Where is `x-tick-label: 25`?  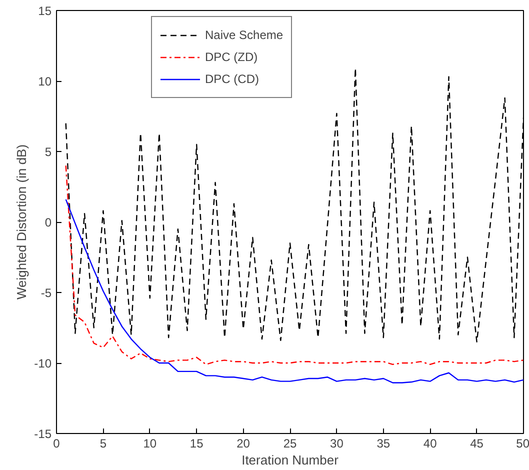
x-tick-label: 25 is located at coordinates (290, 443).